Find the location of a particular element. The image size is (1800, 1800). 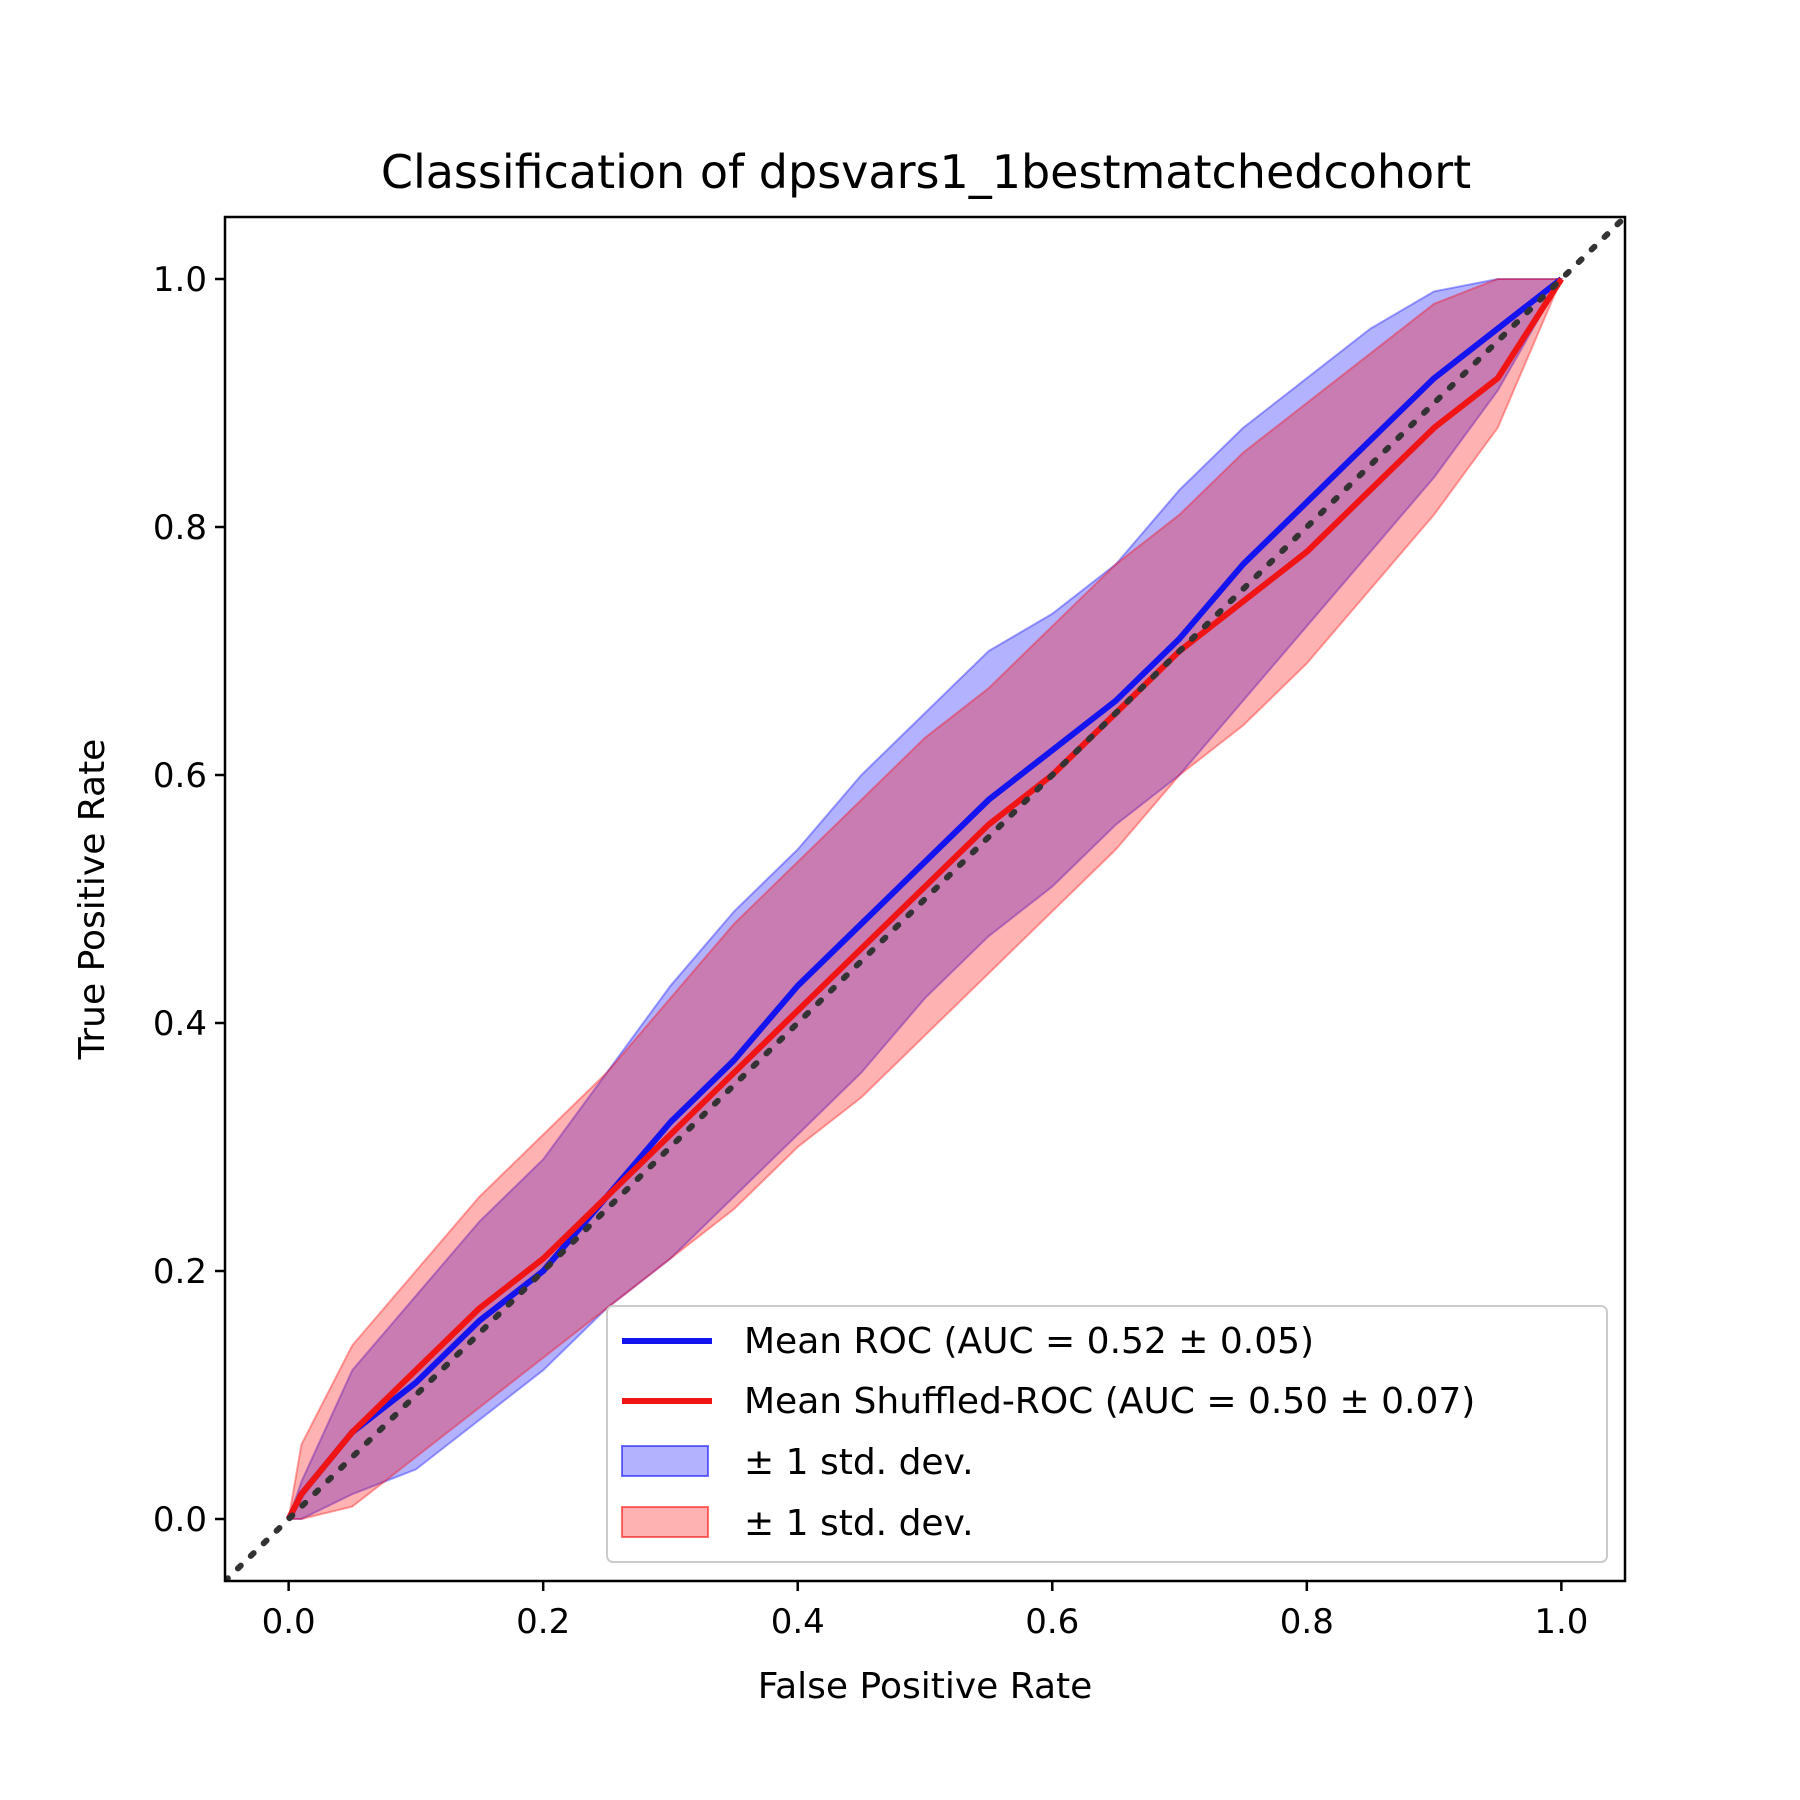

y-axis-label: True Positive Rate is located at coordinates (92, 900).